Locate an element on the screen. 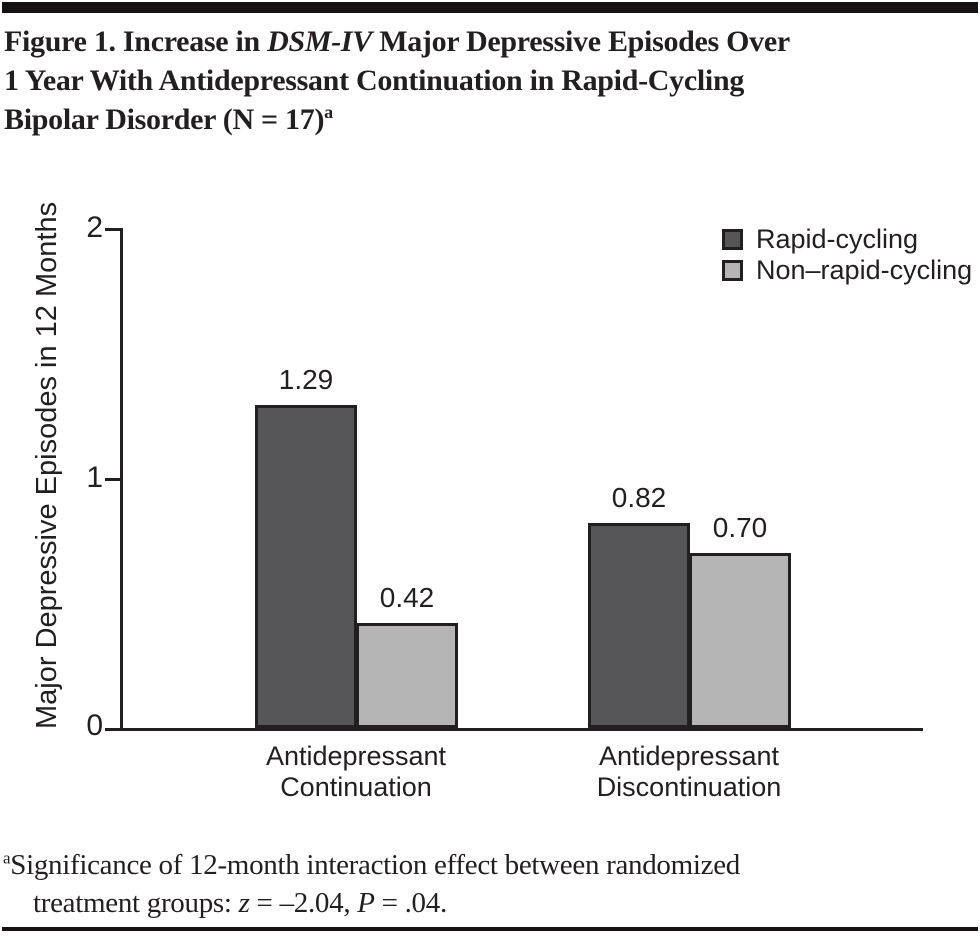  legend-label: Non–rapid-cycling is located at coordinates (864, 270).